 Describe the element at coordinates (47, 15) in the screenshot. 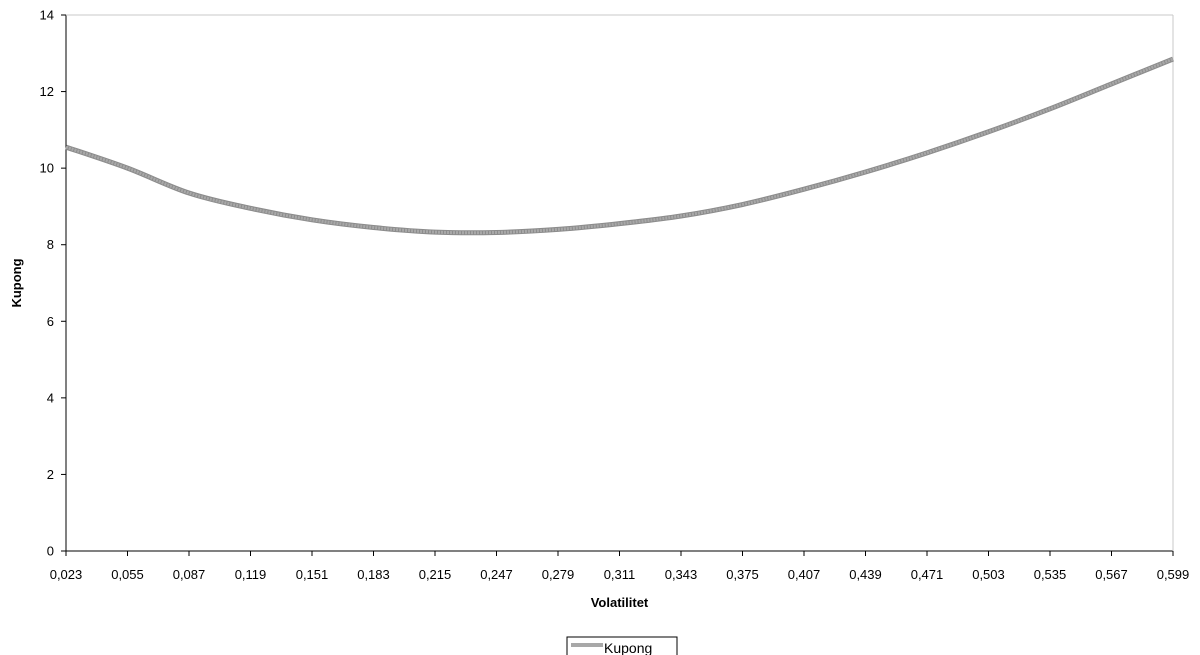

I see `y-tick-label: 14` at that location.